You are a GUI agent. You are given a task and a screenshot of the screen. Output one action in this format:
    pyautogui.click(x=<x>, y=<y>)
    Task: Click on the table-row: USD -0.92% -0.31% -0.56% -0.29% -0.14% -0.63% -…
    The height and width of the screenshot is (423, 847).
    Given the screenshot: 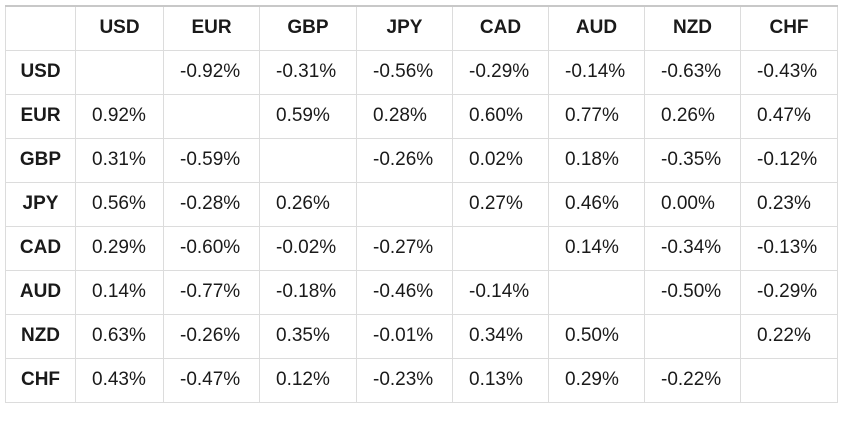 What is the action you would take?
    pyautogui.click(x=421, y=72)
    